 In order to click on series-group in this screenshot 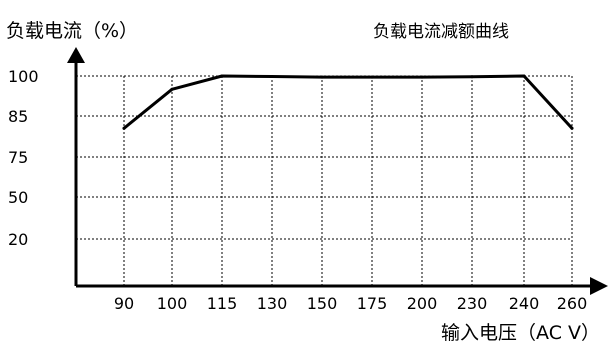, I will do `click(348, 102)`.